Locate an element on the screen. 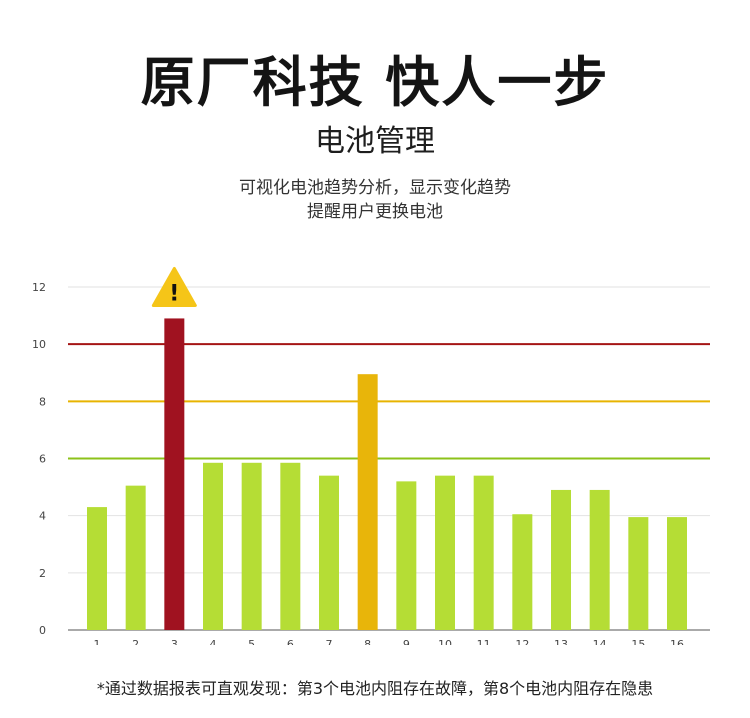 Image resolution: width=750 pixels, height=718 pixels. x-tick-label: 5 is located at coordinates (251, 641).